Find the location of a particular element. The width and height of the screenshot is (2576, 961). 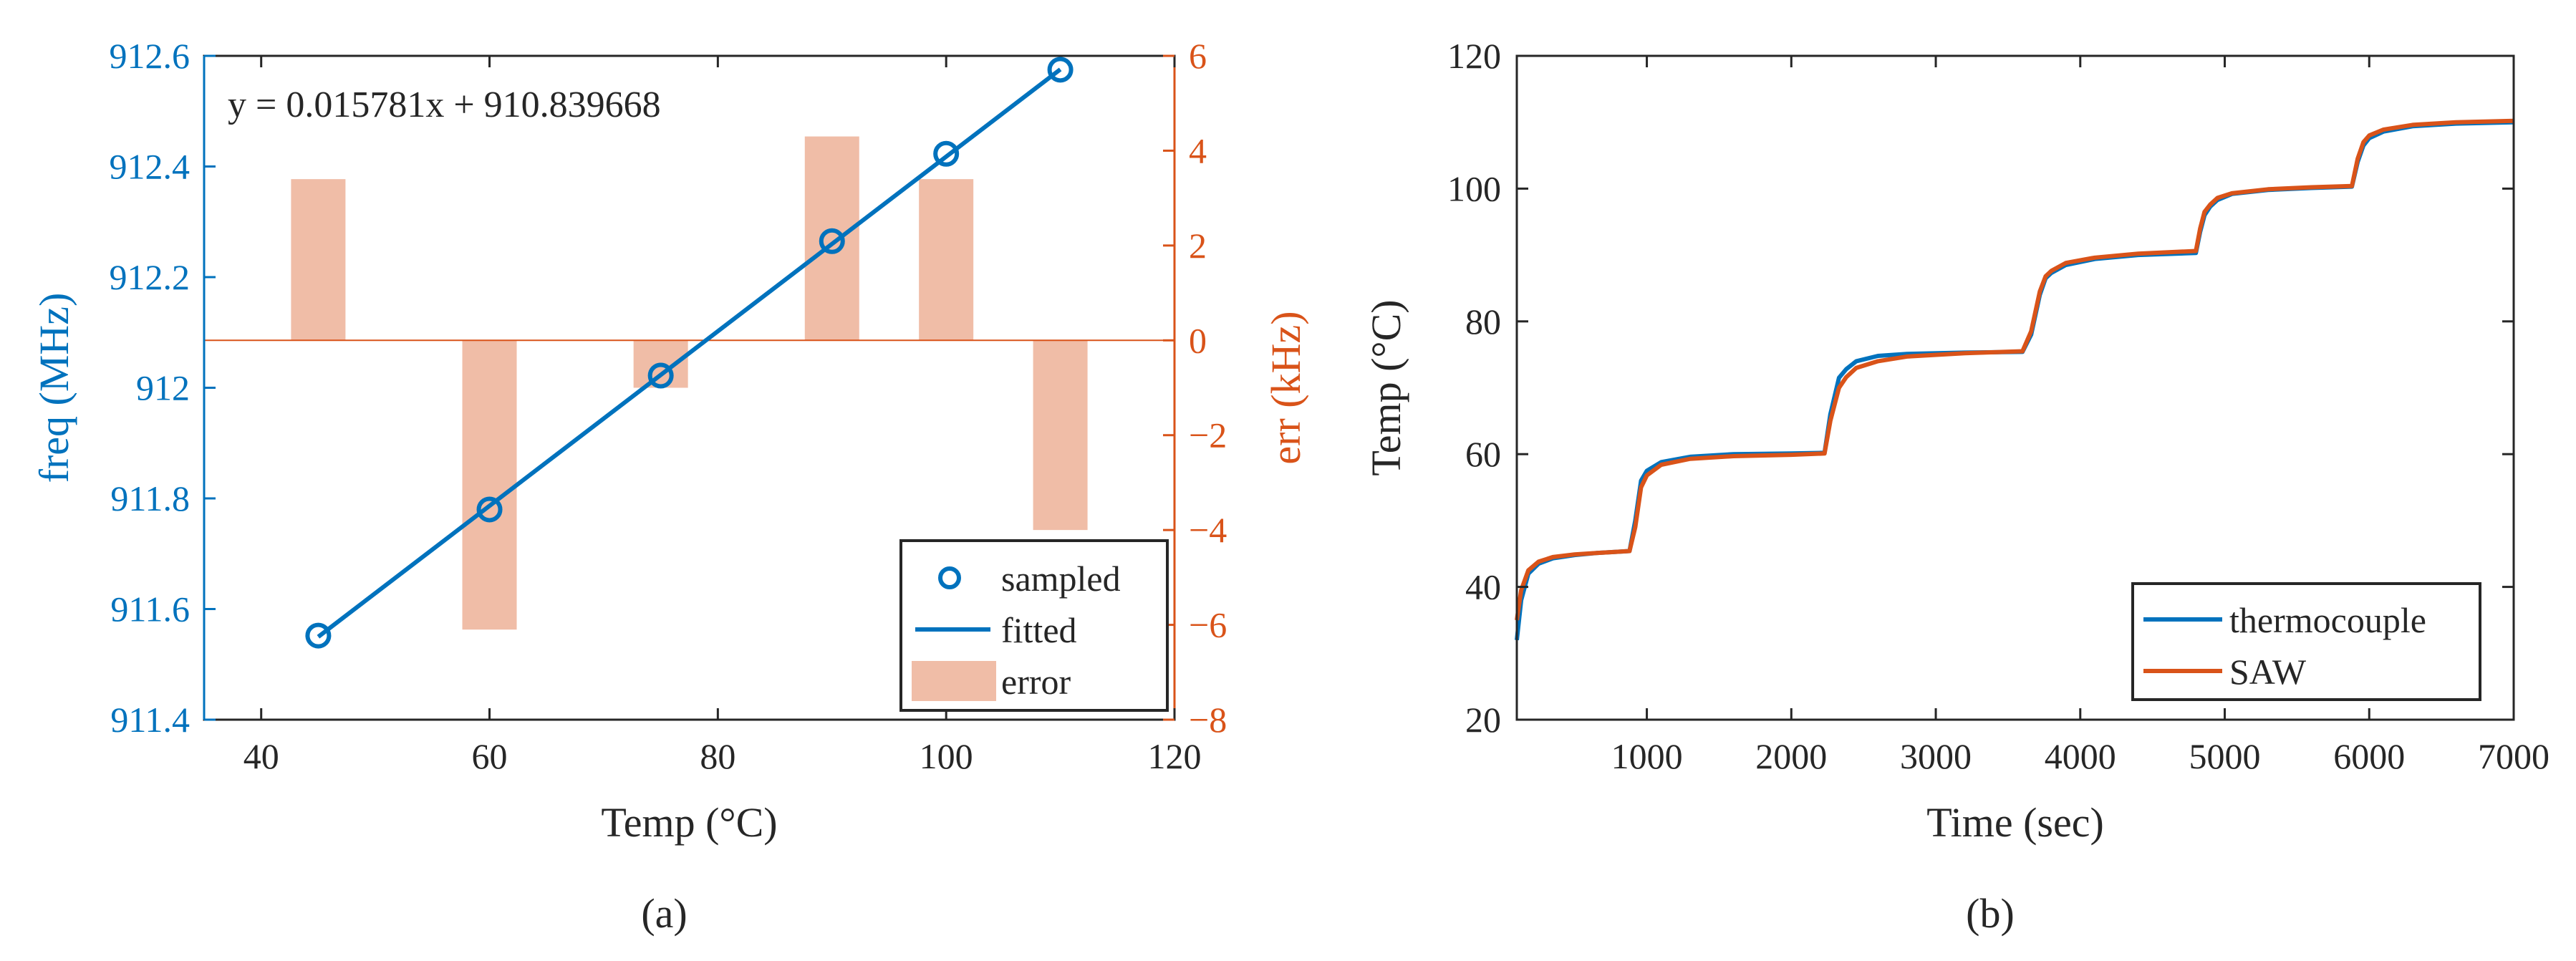

x-tick-label-b-6000: 6000 is located at coordinates (2369, 756).